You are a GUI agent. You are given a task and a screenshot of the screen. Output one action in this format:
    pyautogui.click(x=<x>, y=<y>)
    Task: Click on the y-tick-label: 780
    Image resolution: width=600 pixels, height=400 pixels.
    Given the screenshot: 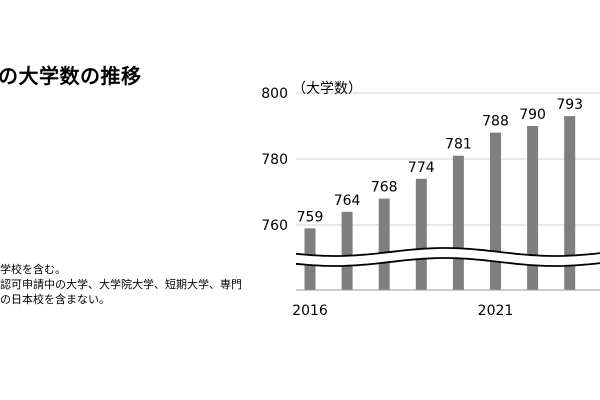 What is the action you would take?
    pyautogui.click(x=274, y=160)
    